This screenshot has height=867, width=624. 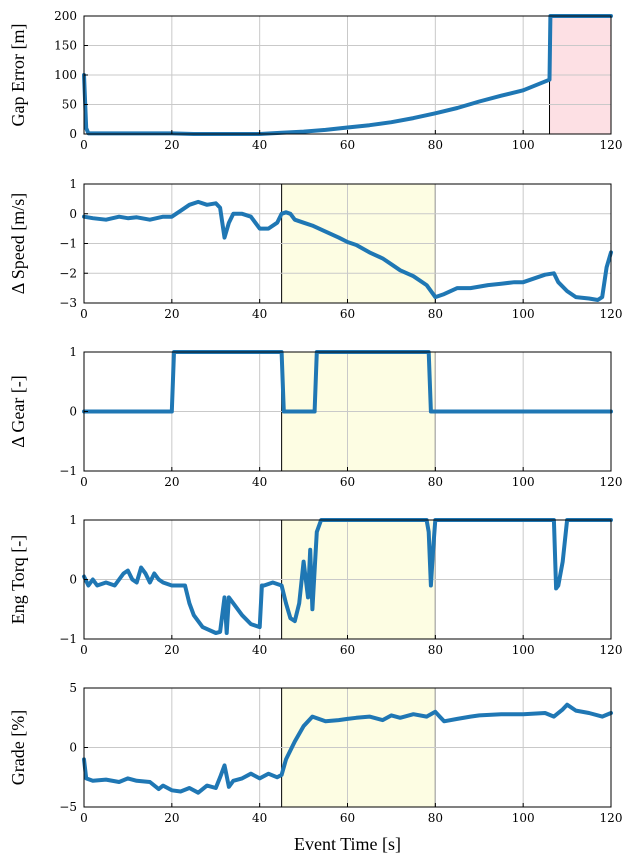 I want to click on y-tick-label: −3, so click(x=68, y=303).